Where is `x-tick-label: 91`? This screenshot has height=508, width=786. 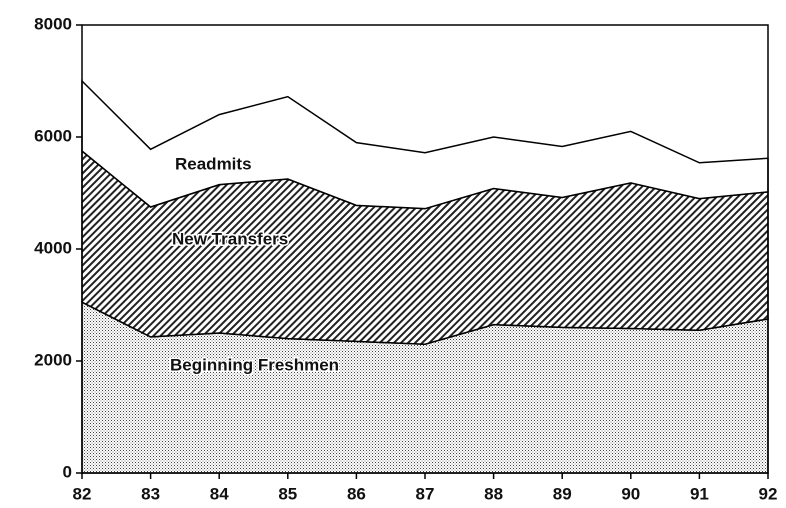 x-tick-label: 91 is located at coordinates (699, 493).